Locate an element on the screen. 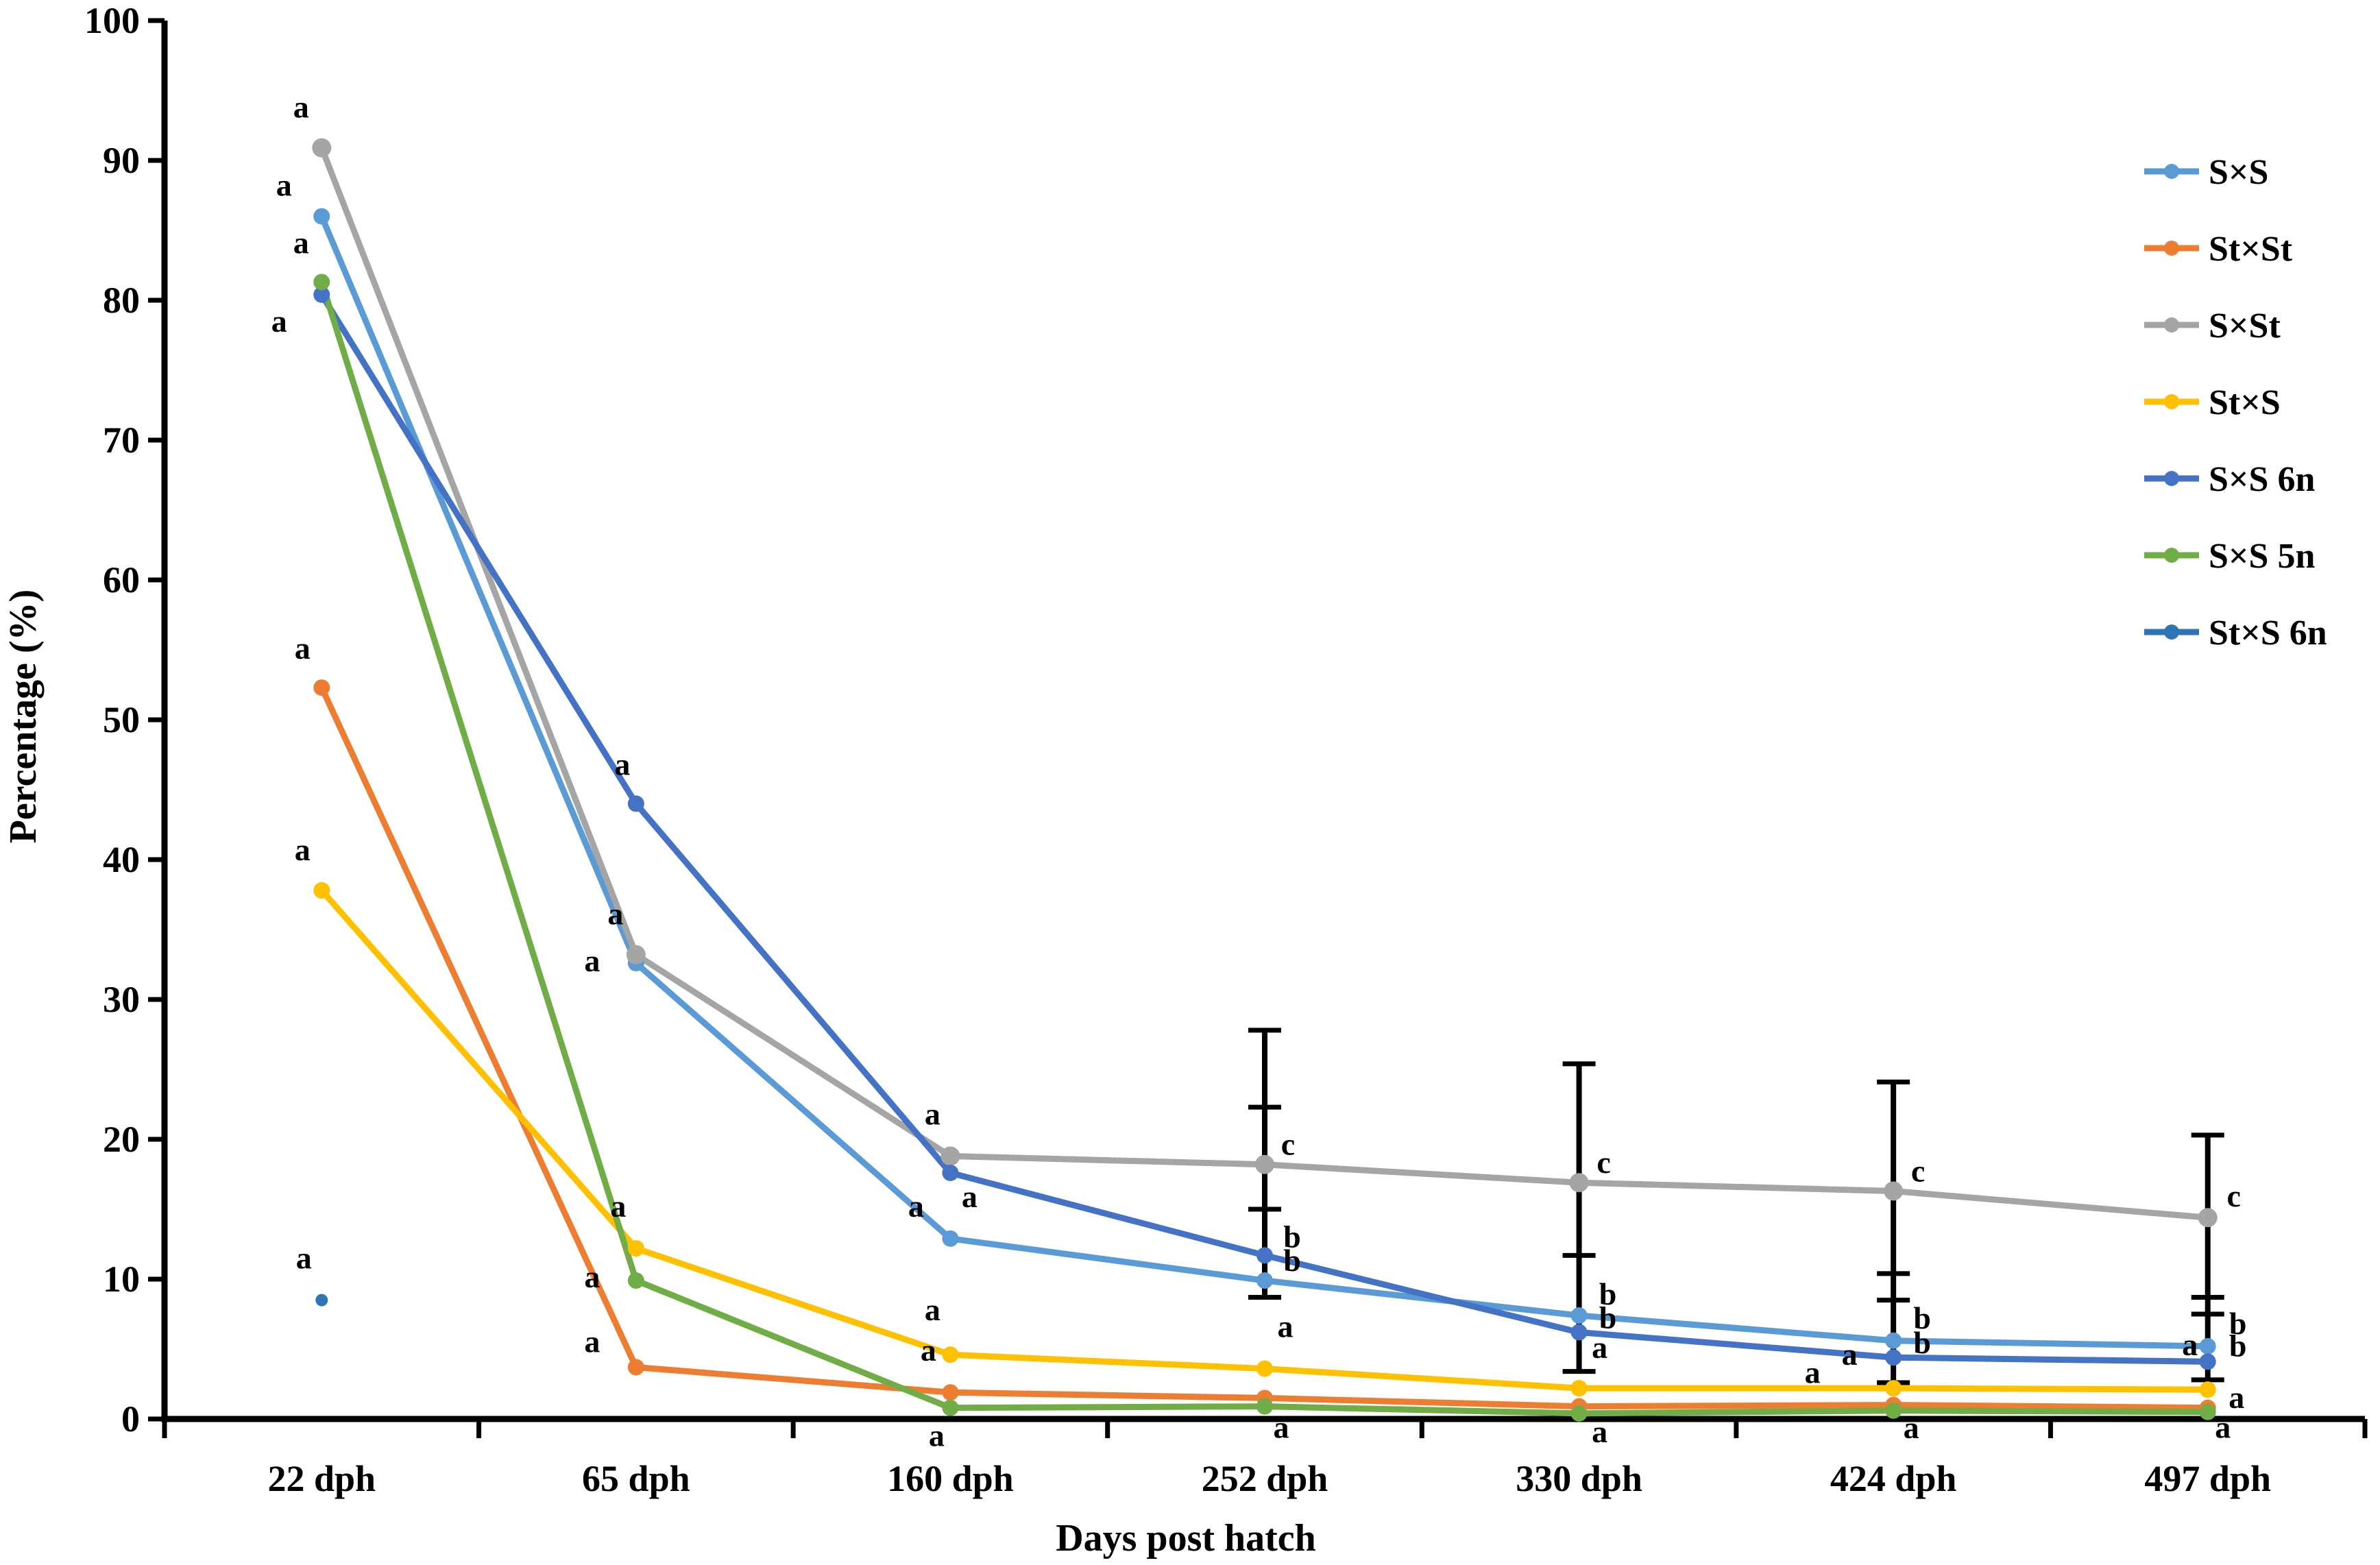  sig-letter-s3-x0: a is located at coordinates (303, 849).